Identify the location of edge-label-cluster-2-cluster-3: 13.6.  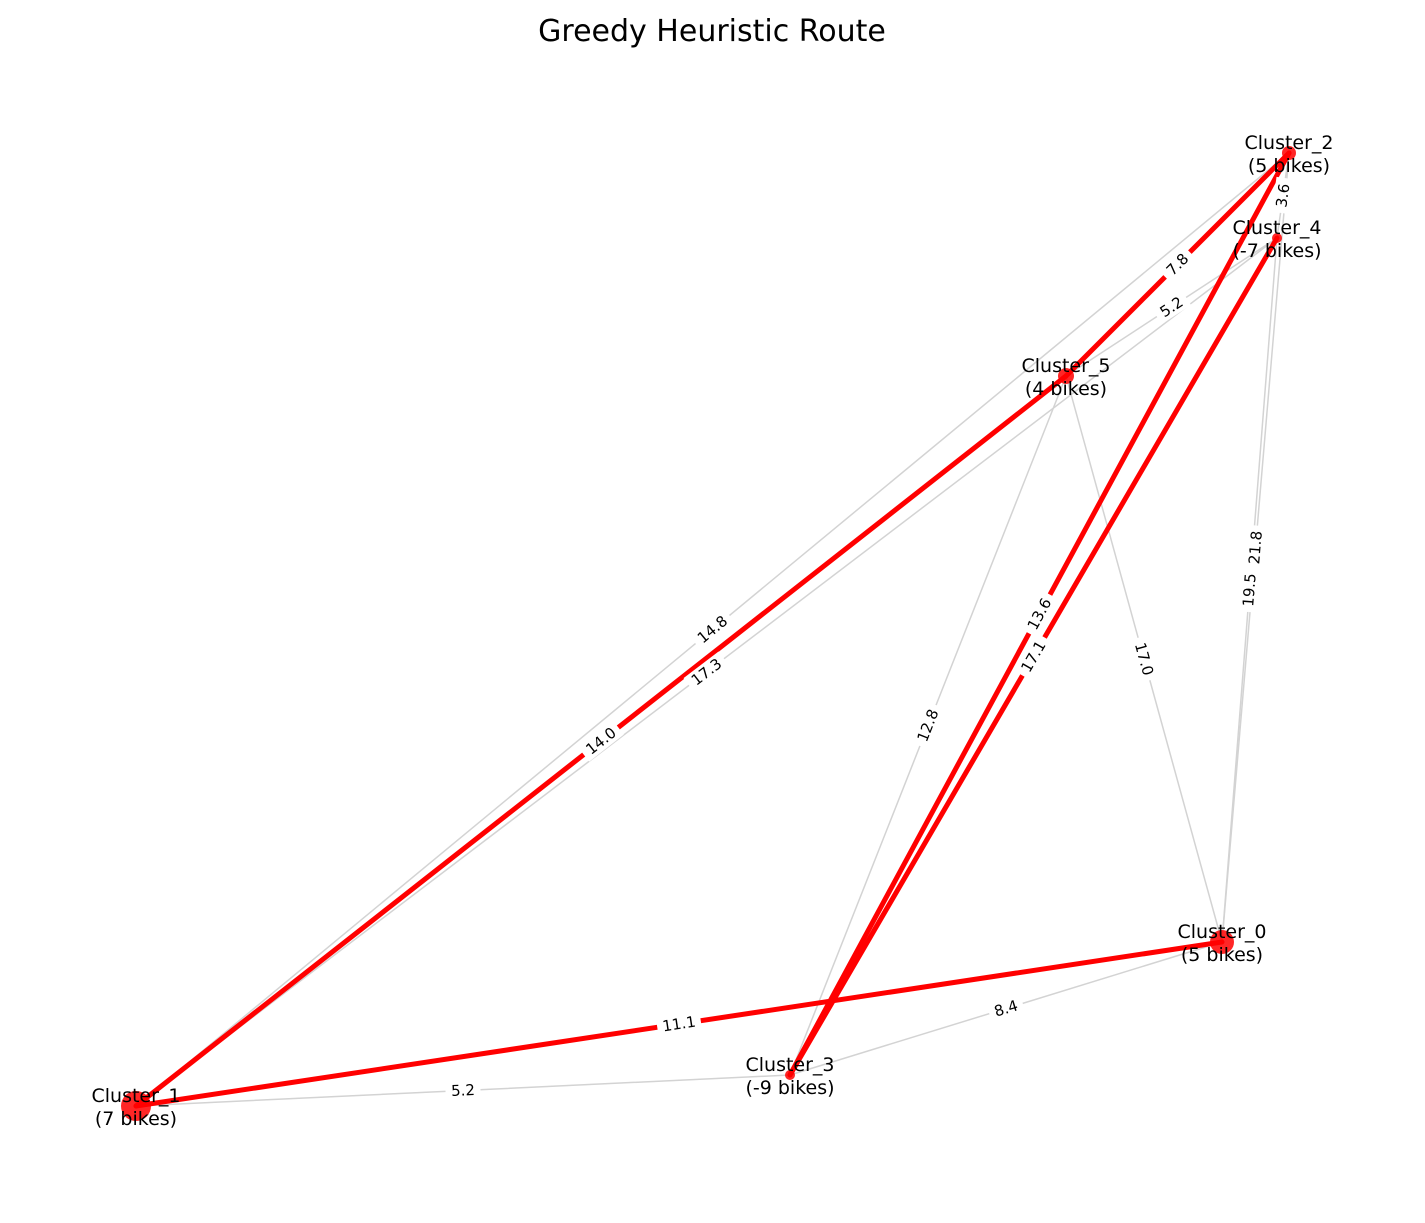
(1039, 614).